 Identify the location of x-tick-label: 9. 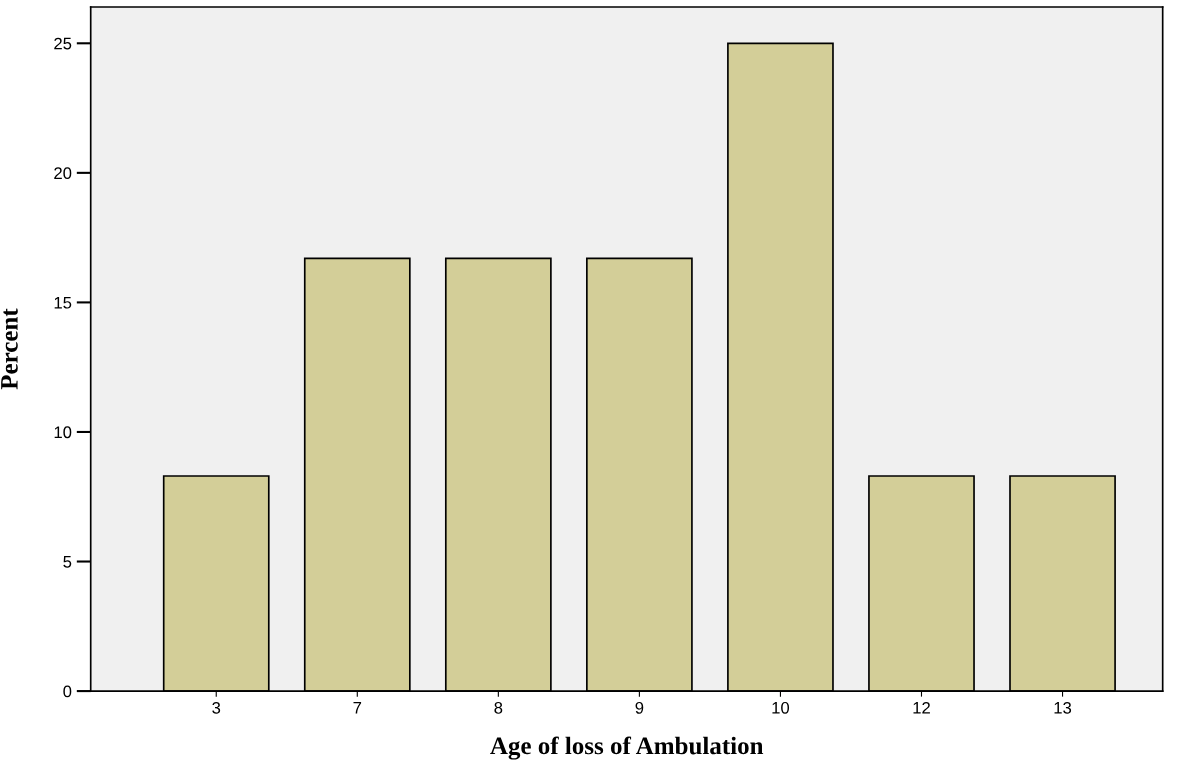
(639, 707).